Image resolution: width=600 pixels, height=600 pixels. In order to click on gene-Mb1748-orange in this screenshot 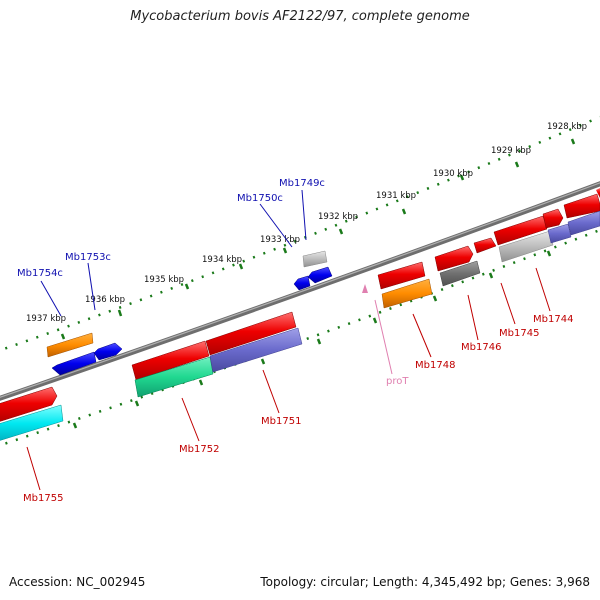, I will do `click(407, 293)`.